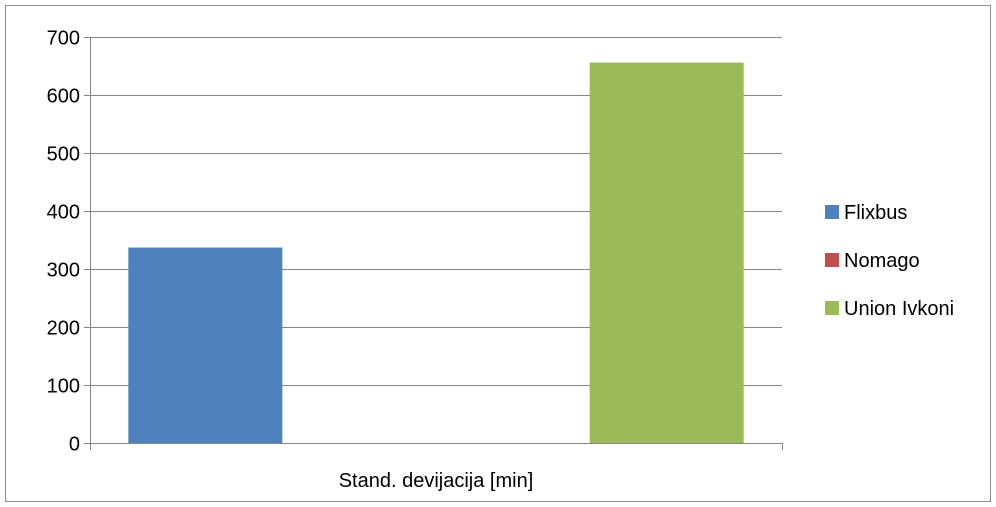 The image size is (996, 507). What do you see at coordinates (63, 387) in the screenshot?
I see `y-tick-label: 100` at bounding box center [63, 387].